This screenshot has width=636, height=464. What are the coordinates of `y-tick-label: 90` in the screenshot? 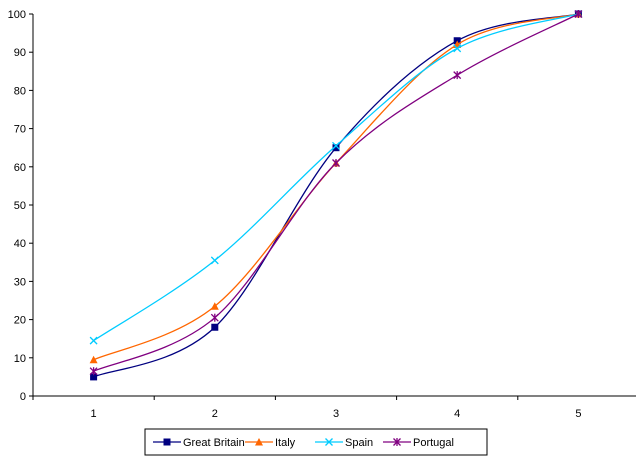 It's located at (20, 53).